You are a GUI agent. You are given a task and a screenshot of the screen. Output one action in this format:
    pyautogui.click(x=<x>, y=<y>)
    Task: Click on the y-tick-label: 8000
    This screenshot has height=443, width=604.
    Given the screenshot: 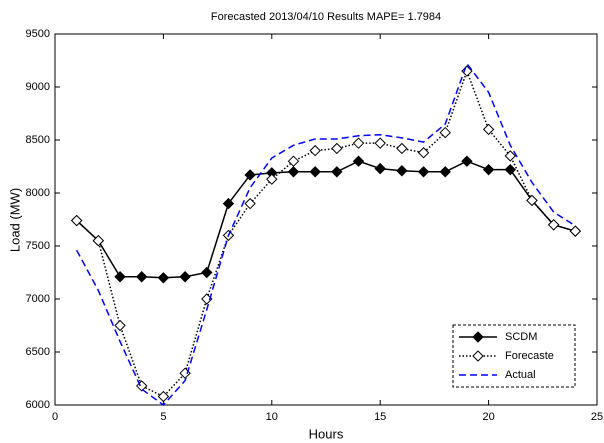 What is the action you would take?
    pyautogui.click(x=38, y=193)
    